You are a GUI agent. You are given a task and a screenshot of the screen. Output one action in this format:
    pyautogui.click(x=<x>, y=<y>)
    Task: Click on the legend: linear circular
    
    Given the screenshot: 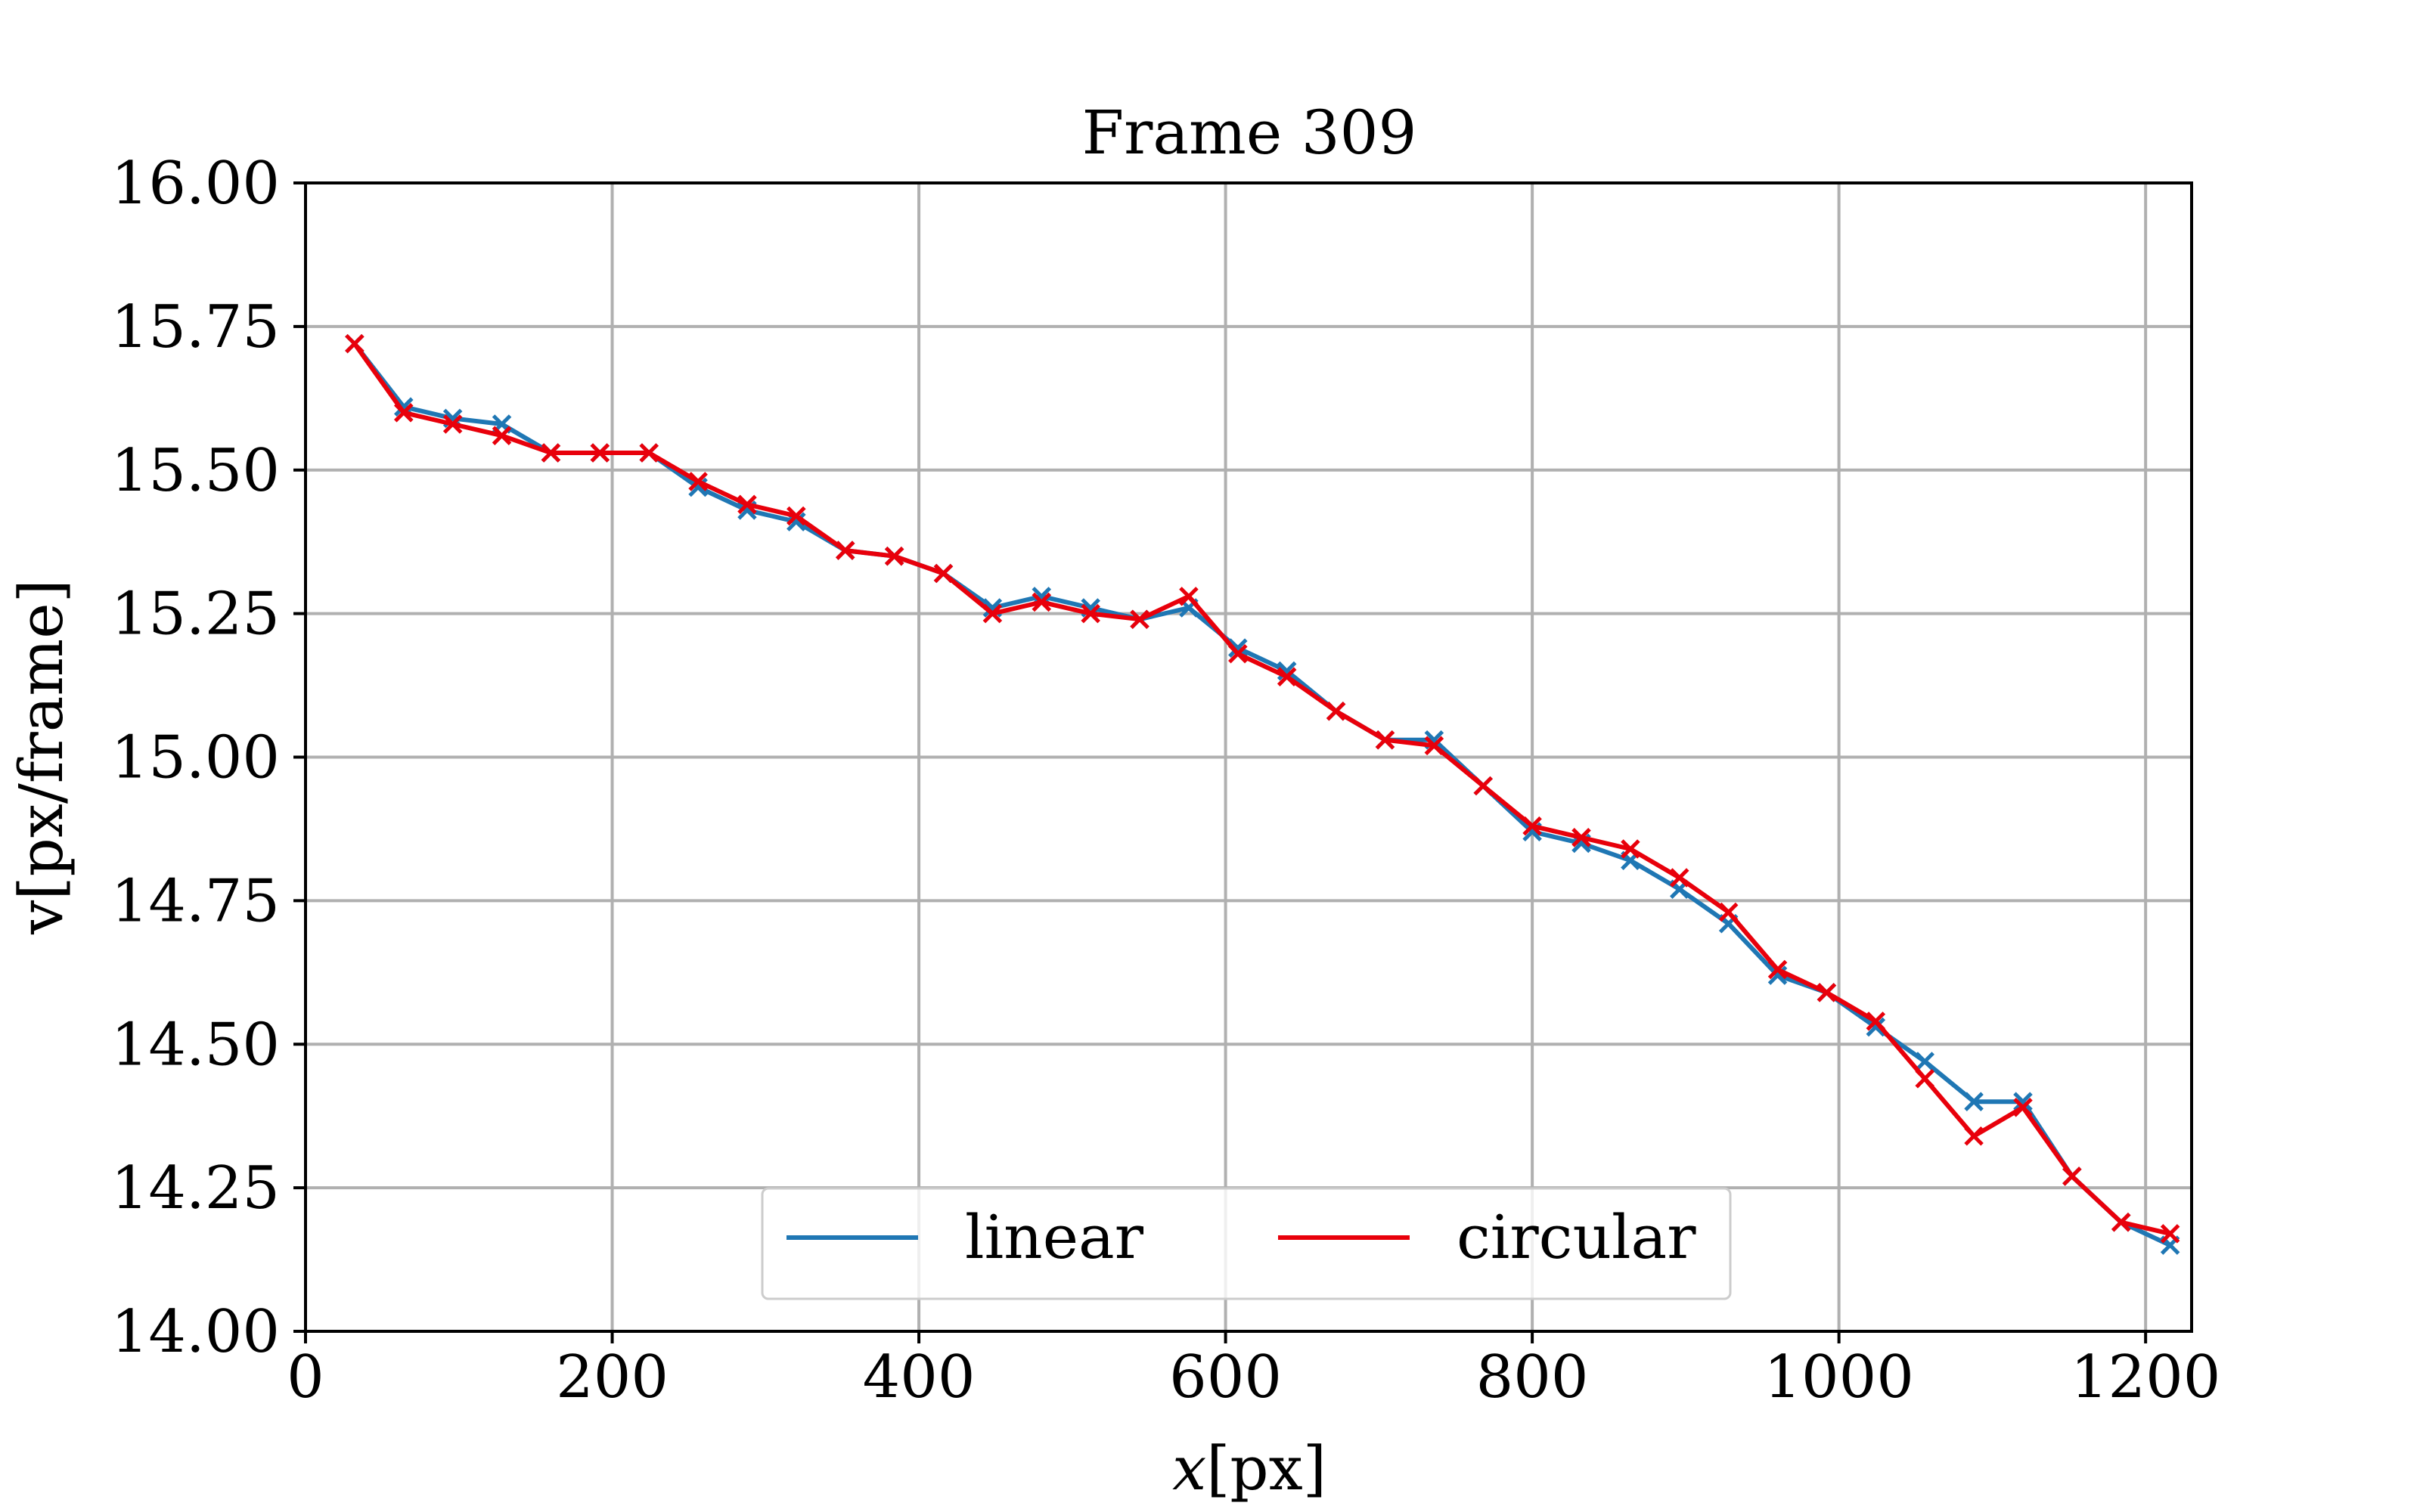 What is the action you would take?
    pyautogui.click(x=1246, y=1243)
    